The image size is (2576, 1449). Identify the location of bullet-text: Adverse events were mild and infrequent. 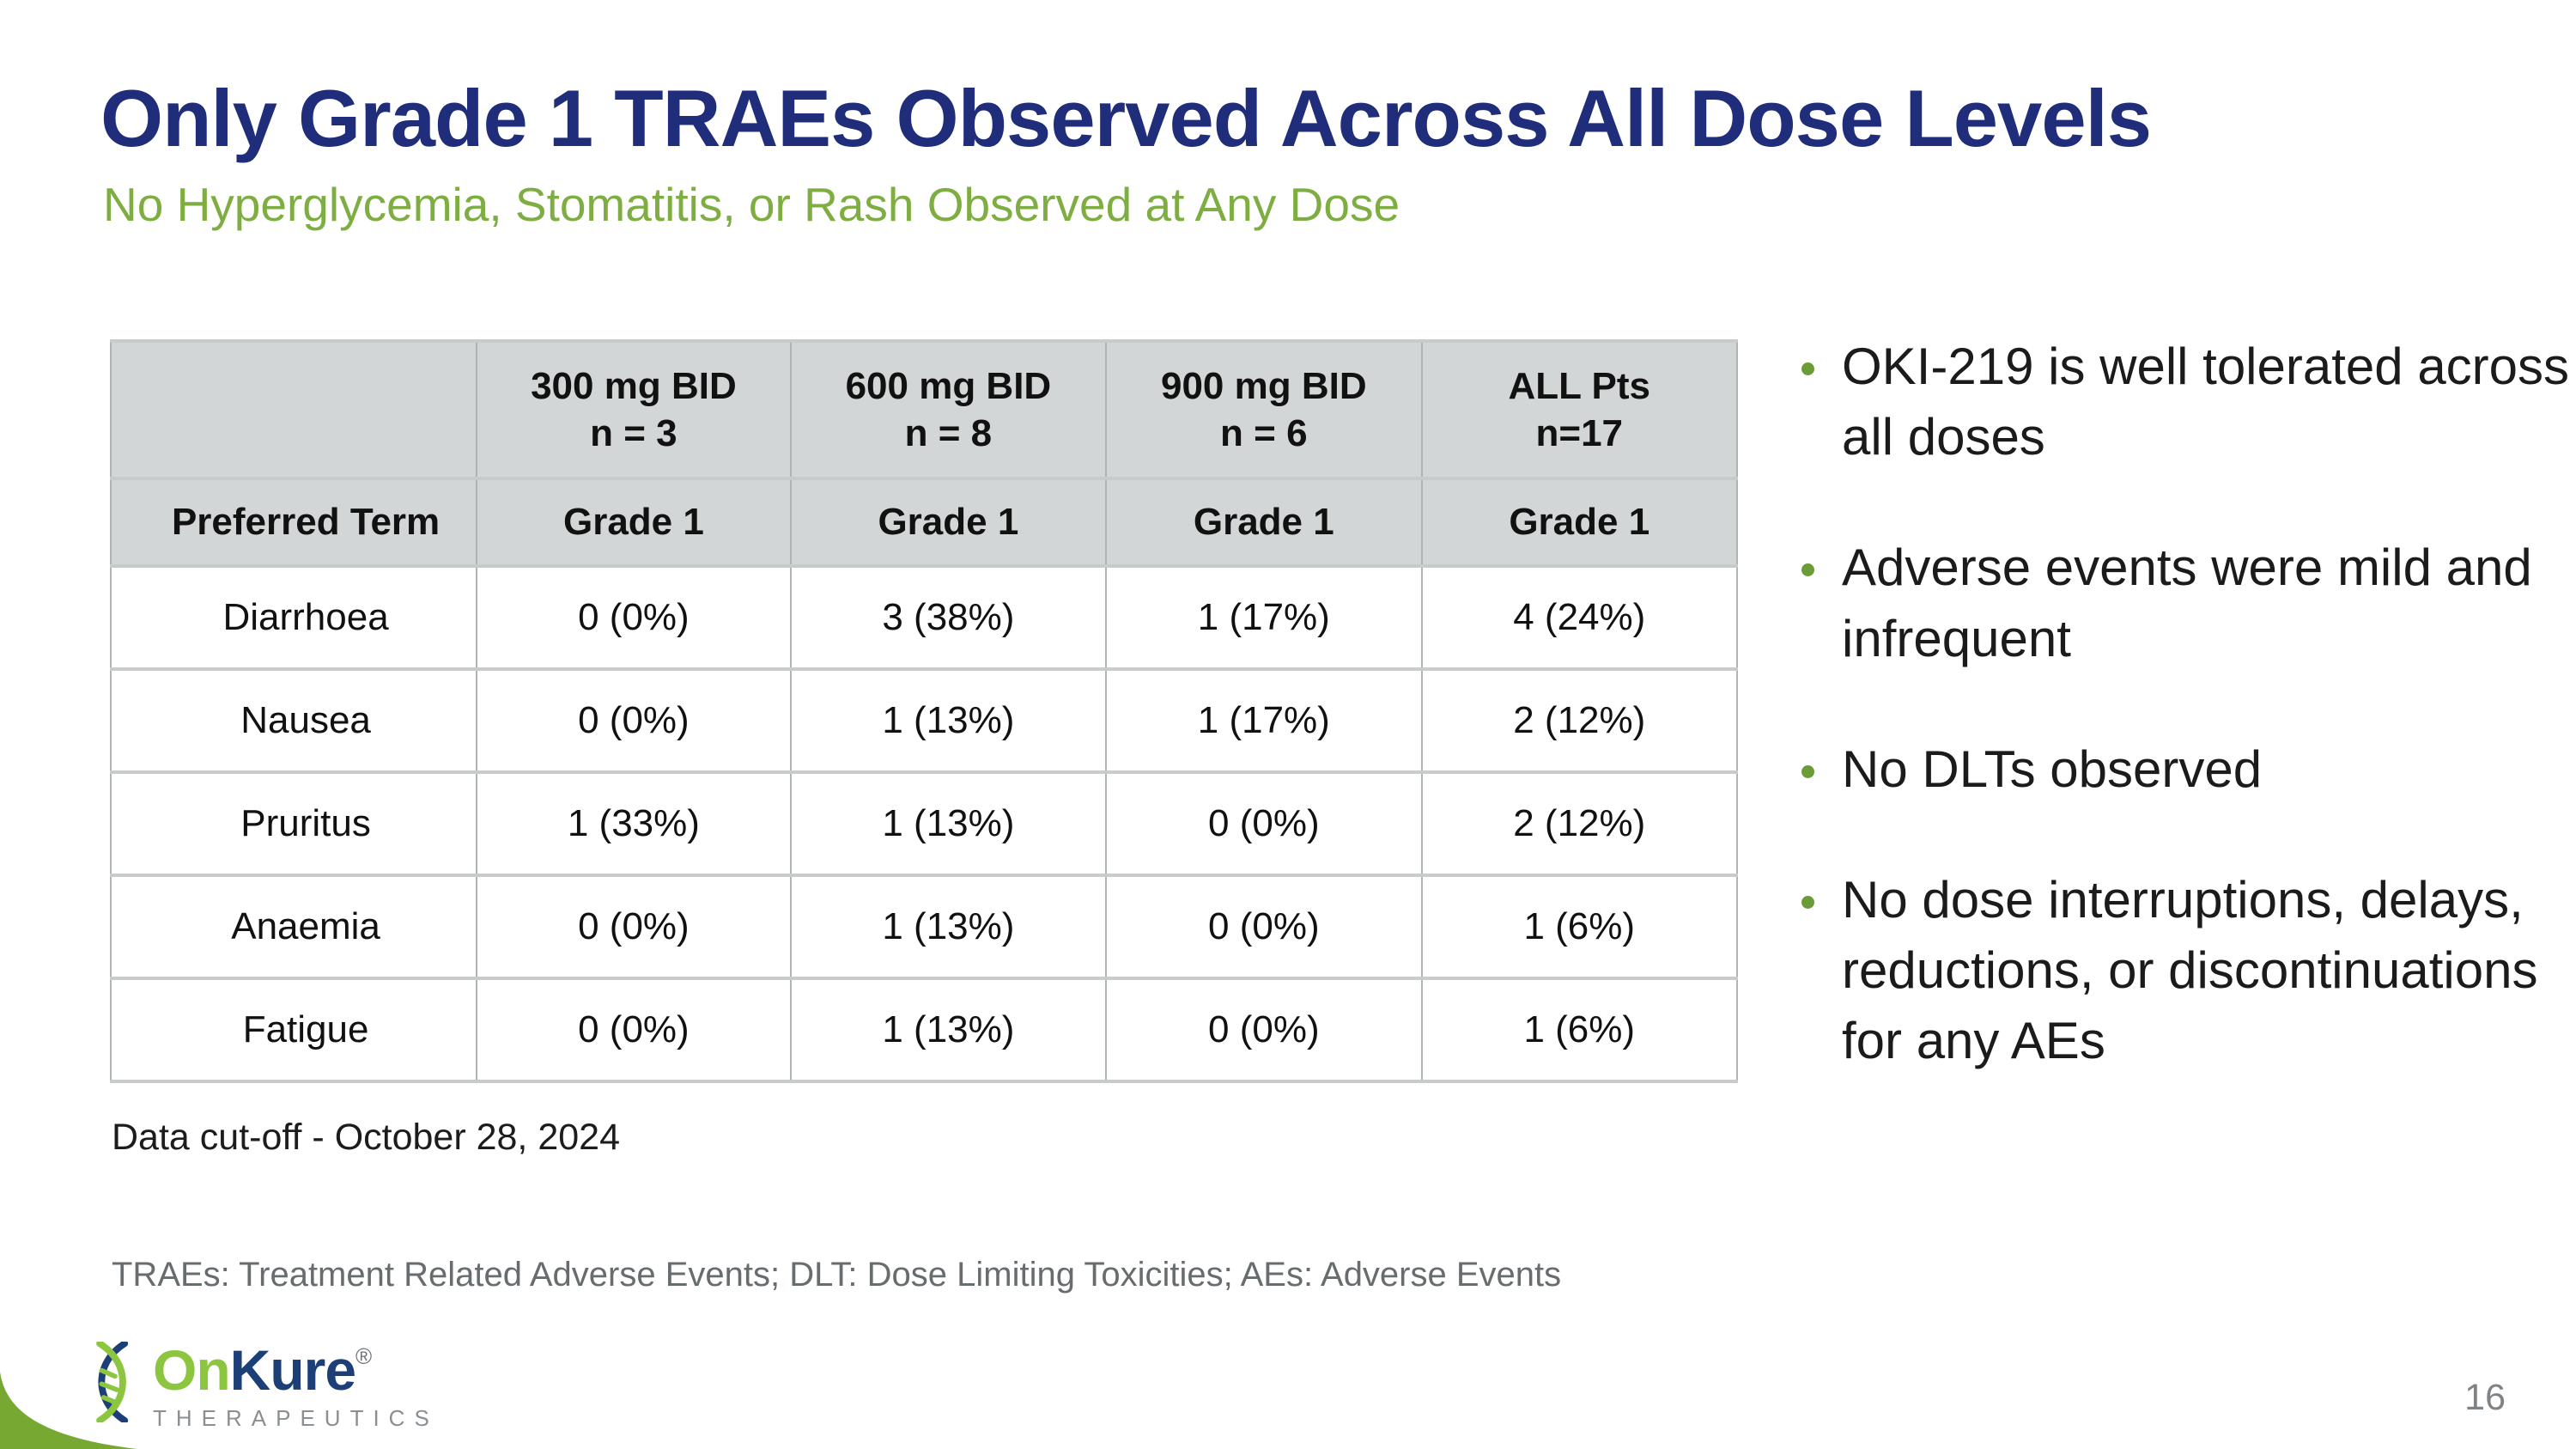
(2187, 603).